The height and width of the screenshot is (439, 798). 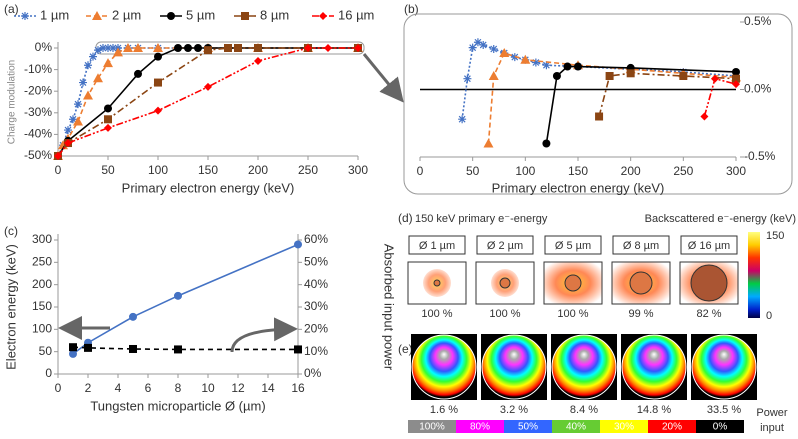 What do you see at coordinates (411, 9) in the screenshot?
I see `panel-label: (b)` at bounding box center [411, 9].